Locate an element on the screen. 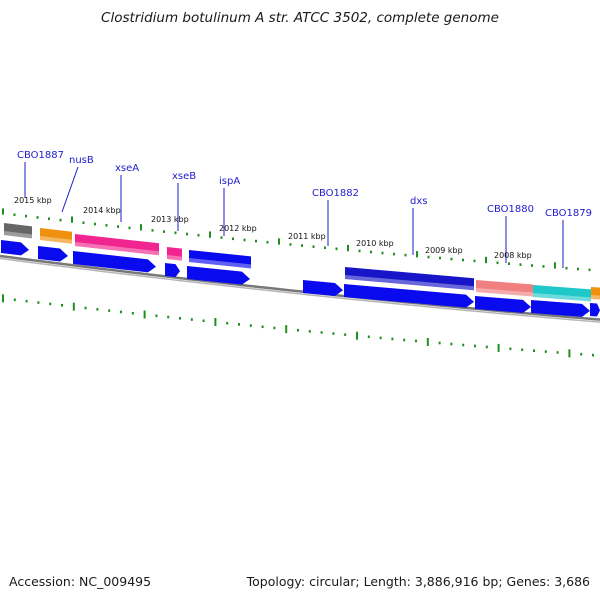  kbp-label: 2014 kbp is located at coordinates (102, 210).